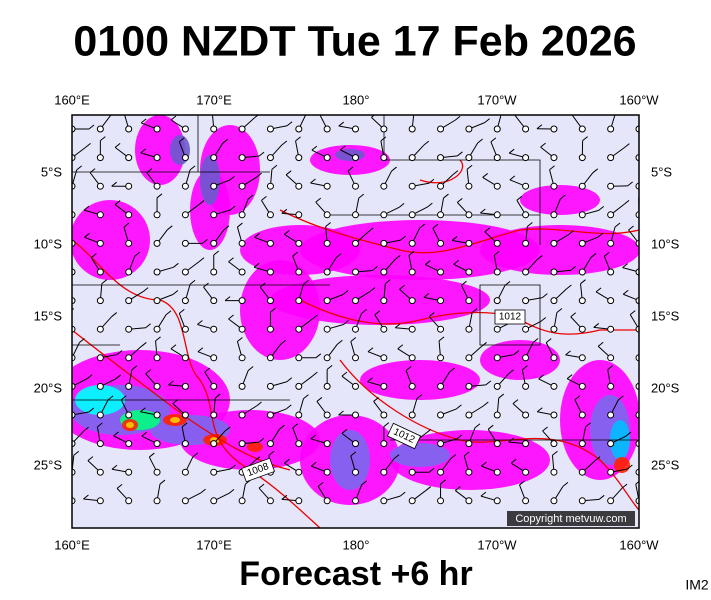 The height and width of the screenshot is (600, 711). What do you see at coordinates (258, 470) in the screenshot?
I see `contour-label: 1008` at bounding box center [258, 470].